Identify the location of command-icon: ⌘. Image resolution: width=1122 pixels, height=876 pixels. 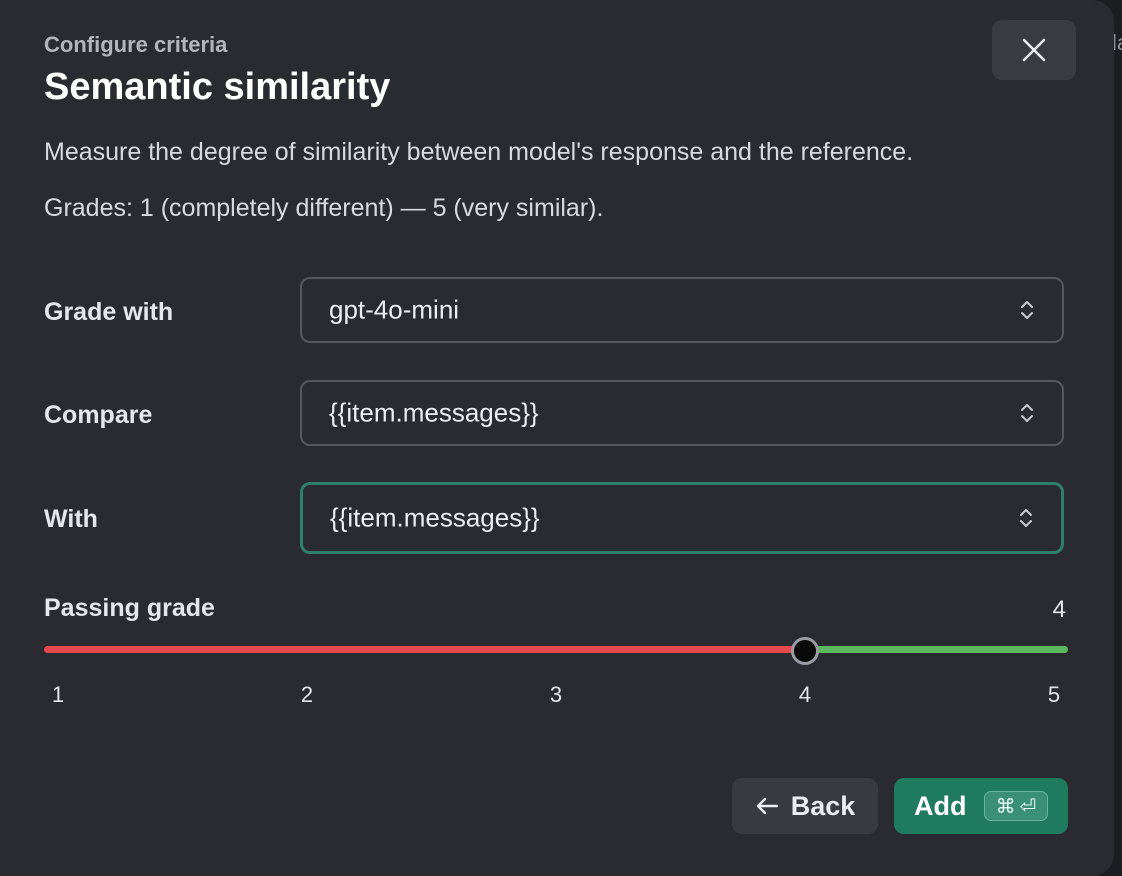
(1005, 806).